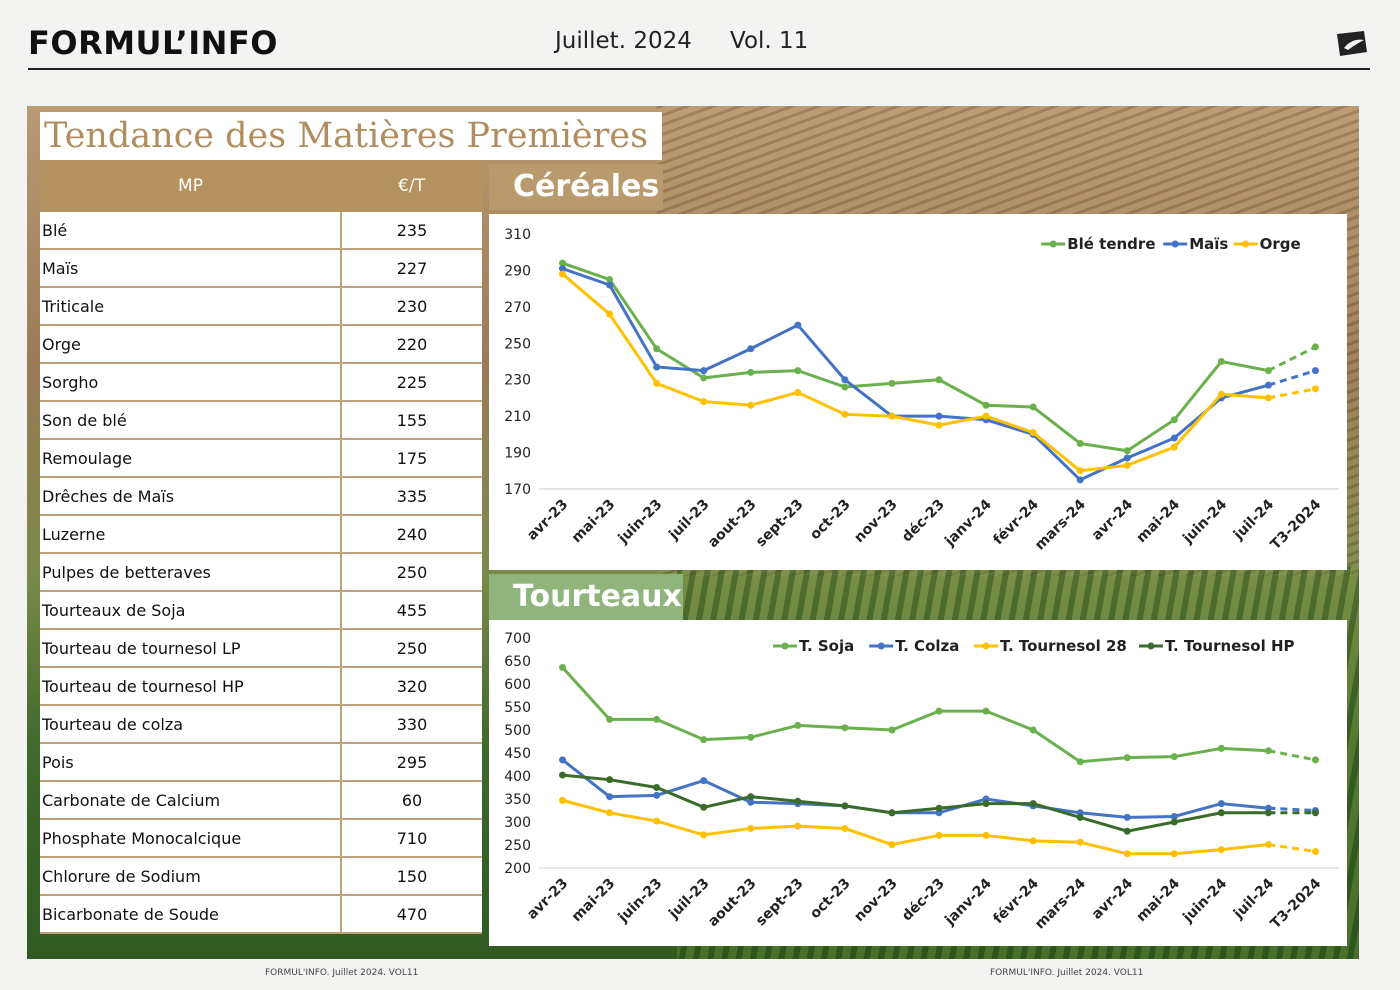 Image resolution: width=1400 pixels, height=990 pixels. What do you see at coordinates (769, 41) in the screenshot?
I see `issue-volume: Vol. 11` at bounding box center [769, 41].